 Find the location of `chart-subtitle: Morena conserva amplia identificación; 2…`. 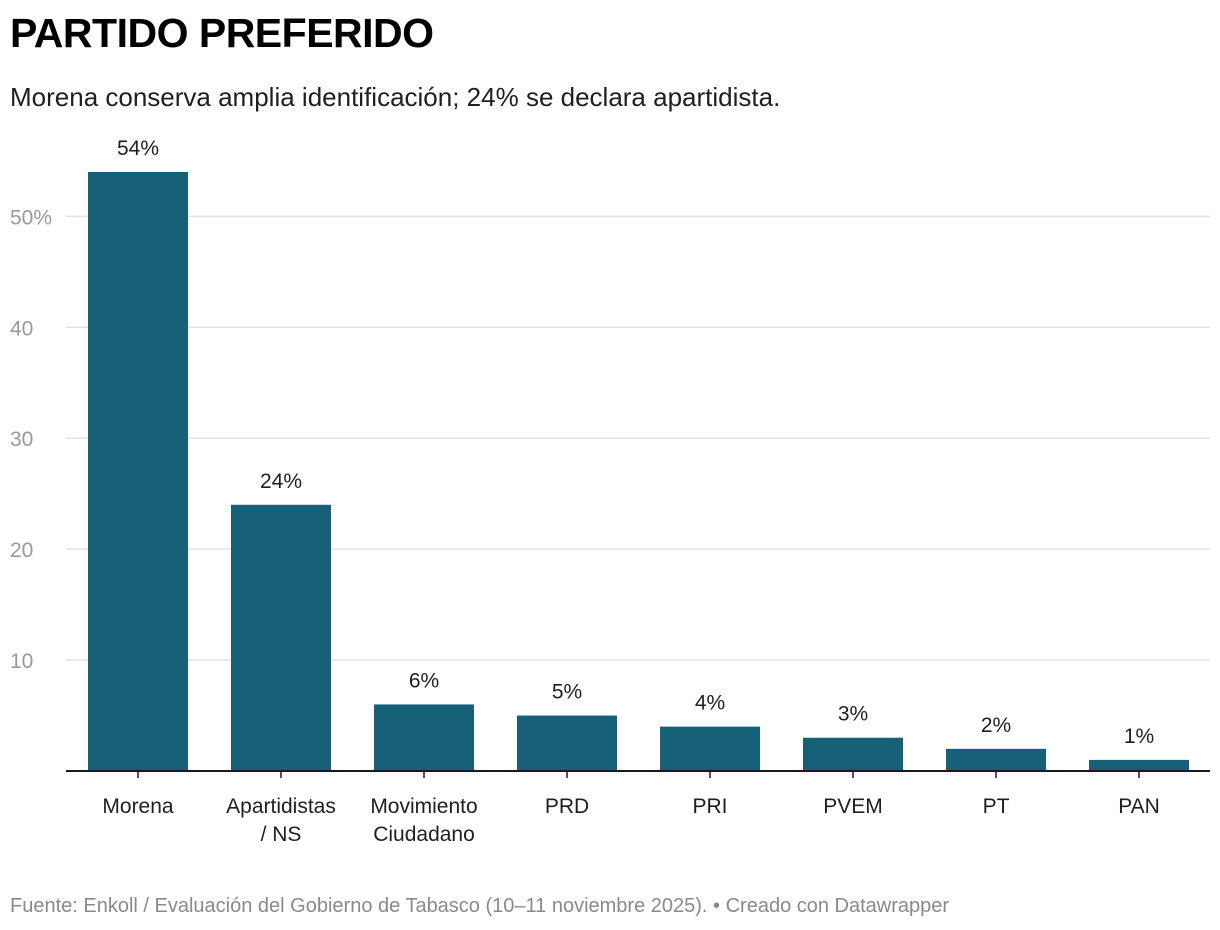

chart-subtitle: Morena conserva amplia identificación; 2… is located at coordinates (395, 97).